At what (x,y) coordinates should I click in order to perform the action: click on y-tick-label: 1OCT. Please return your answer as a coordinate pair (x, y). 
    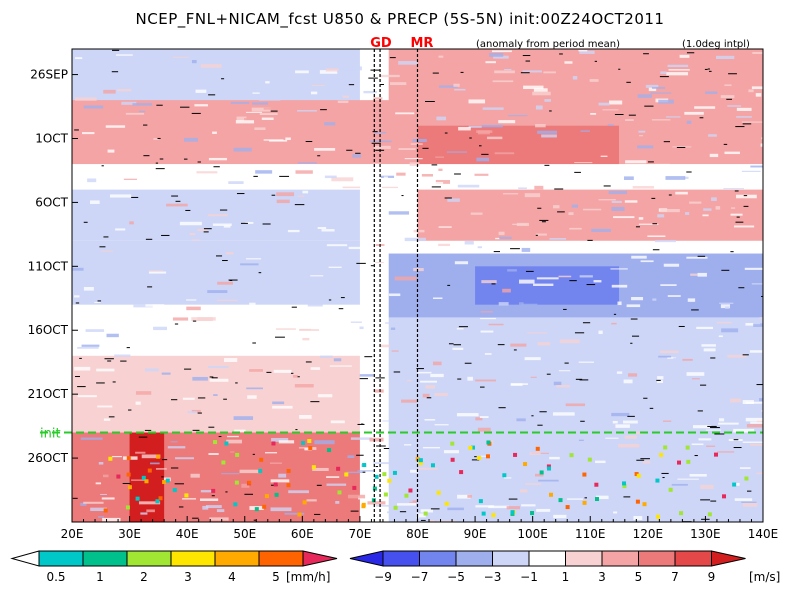
    Looking at the image, I should click on (51, 138).